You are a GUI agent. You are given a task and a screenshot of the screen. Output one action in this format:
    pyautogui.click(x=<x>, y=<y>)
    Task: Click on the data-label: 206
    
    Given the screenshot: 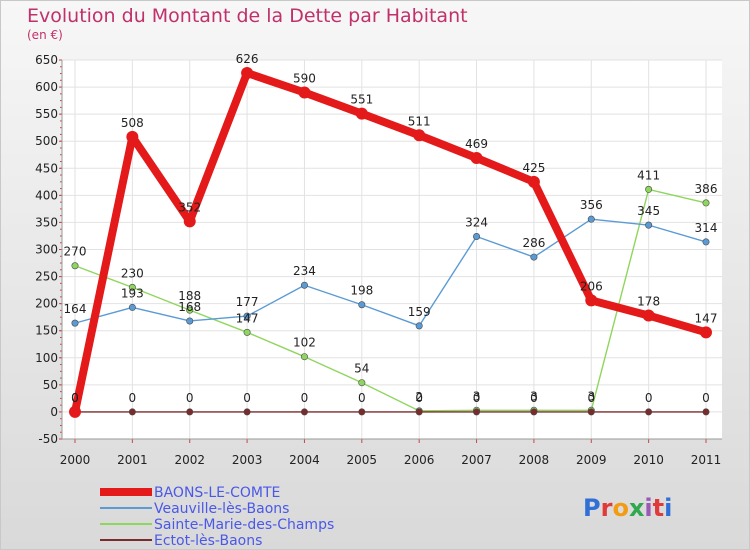 What is the action you would take?
    pyautogui.click(x=591, y=286)
    